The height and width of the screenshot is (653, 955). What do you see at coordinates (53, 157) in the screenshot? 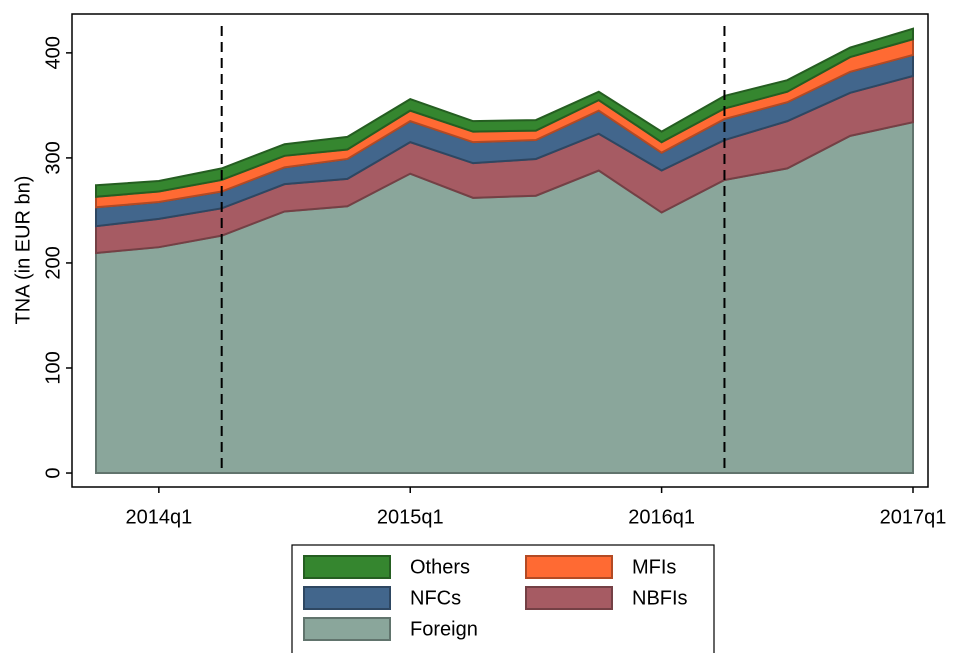
I see `y-tick-label: 300` at bounding box center [53, 157].